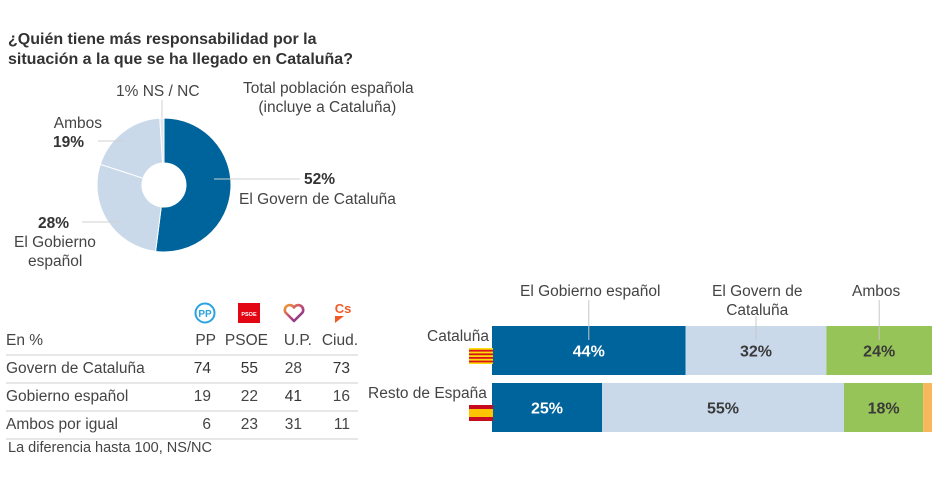  Describe the element at coordinates (343, 308) in the screenshot. I see `svg-text: Cs` at that location.